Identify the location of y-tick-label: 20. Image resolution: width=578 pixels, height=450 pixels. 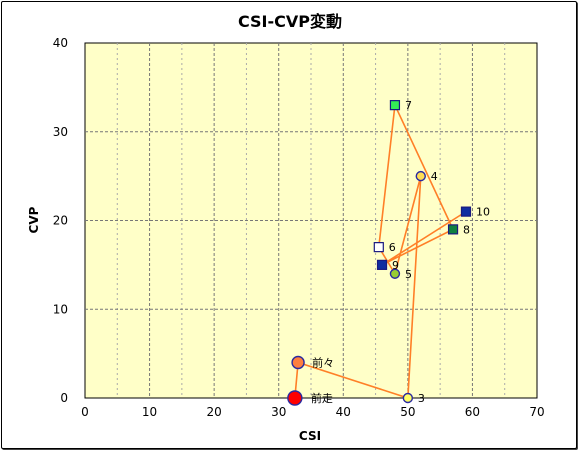
(60, 221).